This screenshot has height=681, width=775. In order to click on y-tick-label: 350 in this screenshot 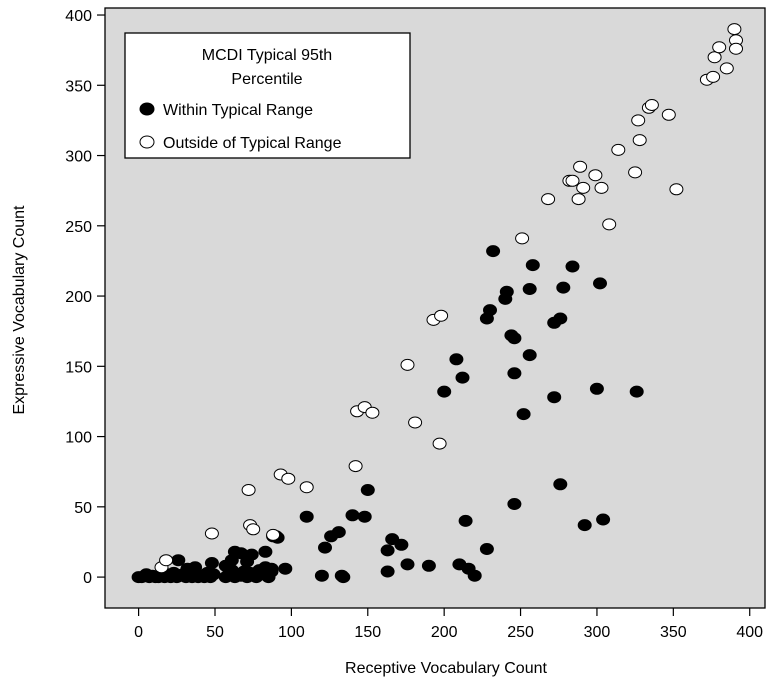, I will do `click(78, 86)`.